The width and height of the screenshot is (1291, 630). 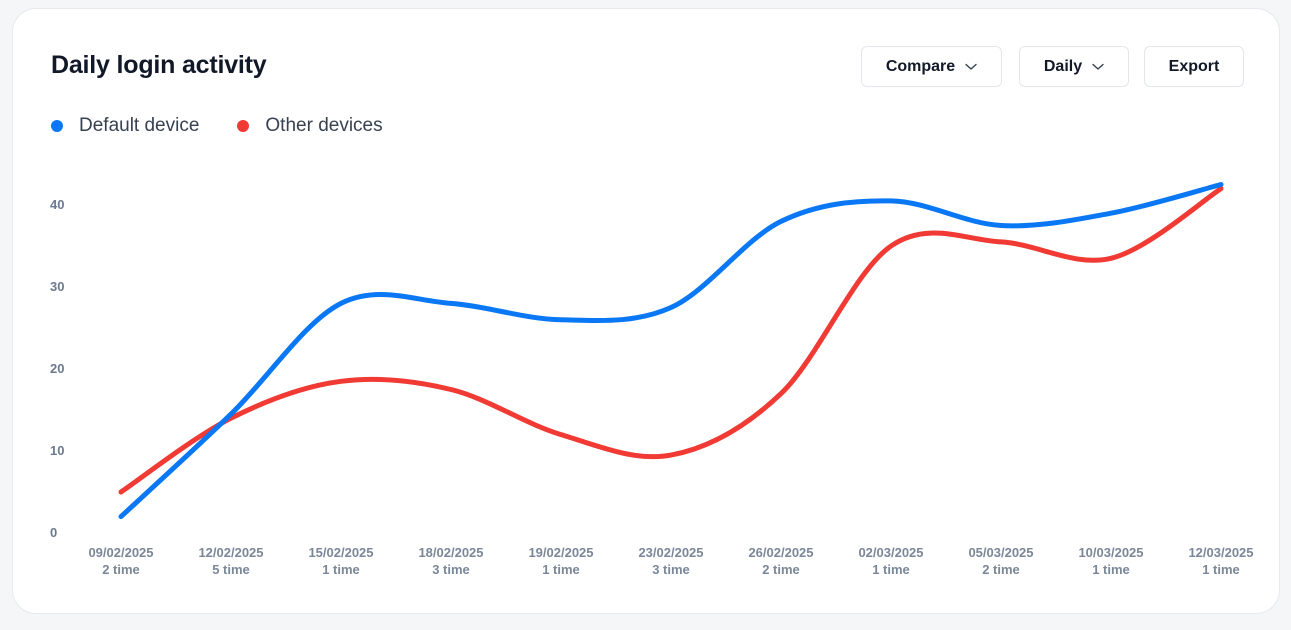 What do you see at coordinates (324, 125) in the screenshot?
I see `legend-label-other-devices: Other devices` at bounding box center [324, 125].